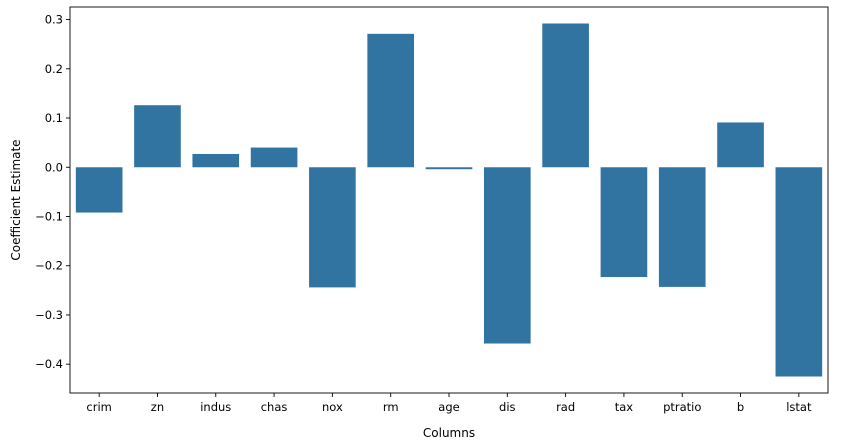 The width and height of the screenshot is (858, 448). What do you see at coordinates (49, 266) in the screenshot?
I see `y-tick-label: −0.2` at bounding box center [49, 266].